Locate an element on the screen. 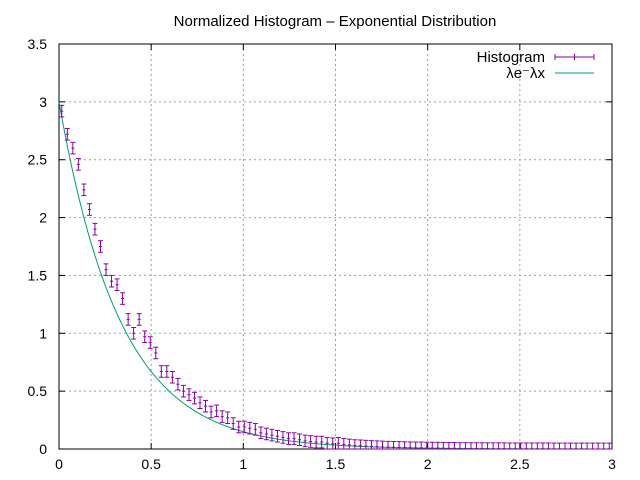 The height and width of the screenshot is (480, 640). y-tick-label: 3 is located at coordinates (43, 102).